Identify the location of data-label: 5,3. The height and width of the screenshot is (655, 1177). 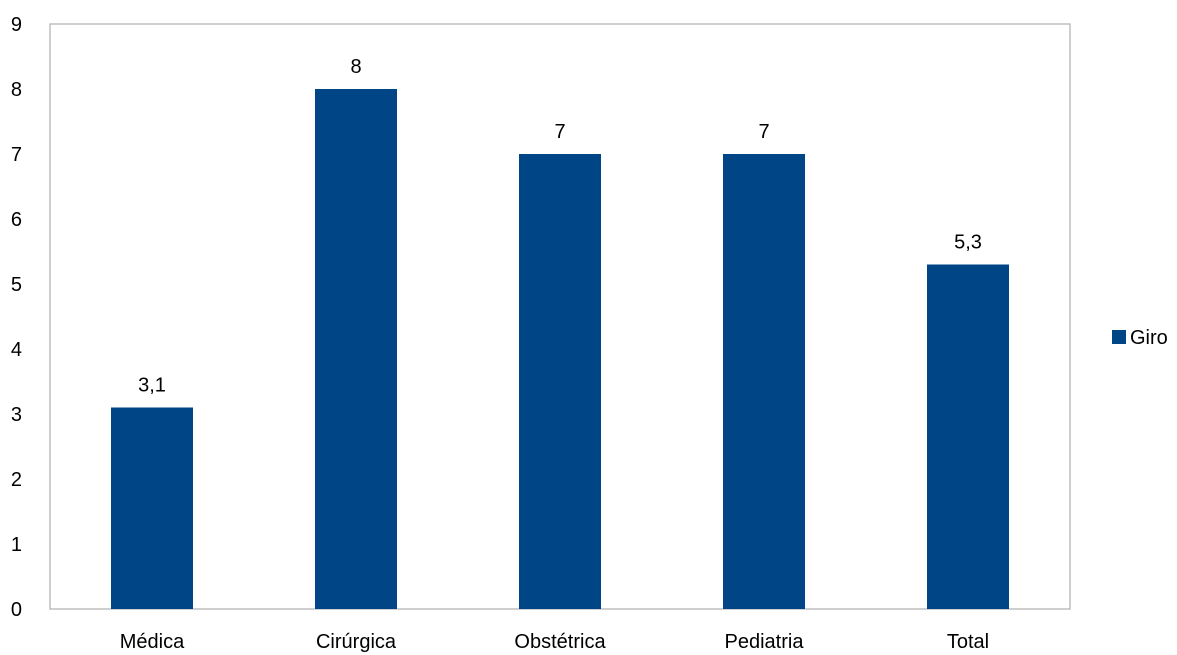
(968, 243).